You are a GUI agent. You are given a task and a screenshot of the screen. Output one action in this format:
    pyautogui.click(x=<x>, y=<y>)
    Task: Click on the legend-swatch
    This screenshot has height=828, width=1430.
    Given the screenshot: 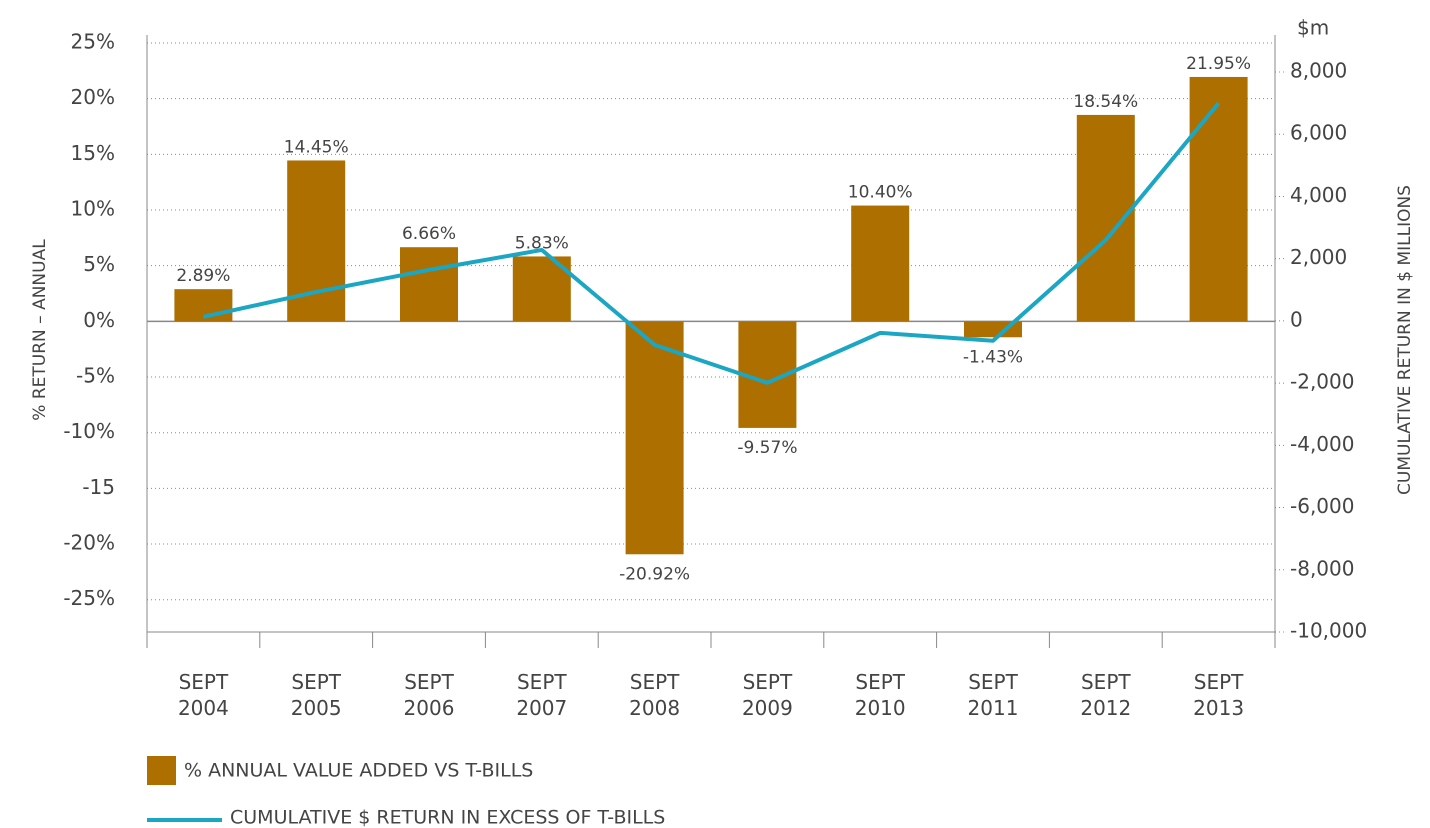 What is the action you would take?
    pyautogui.click(x=161, y=770)
    